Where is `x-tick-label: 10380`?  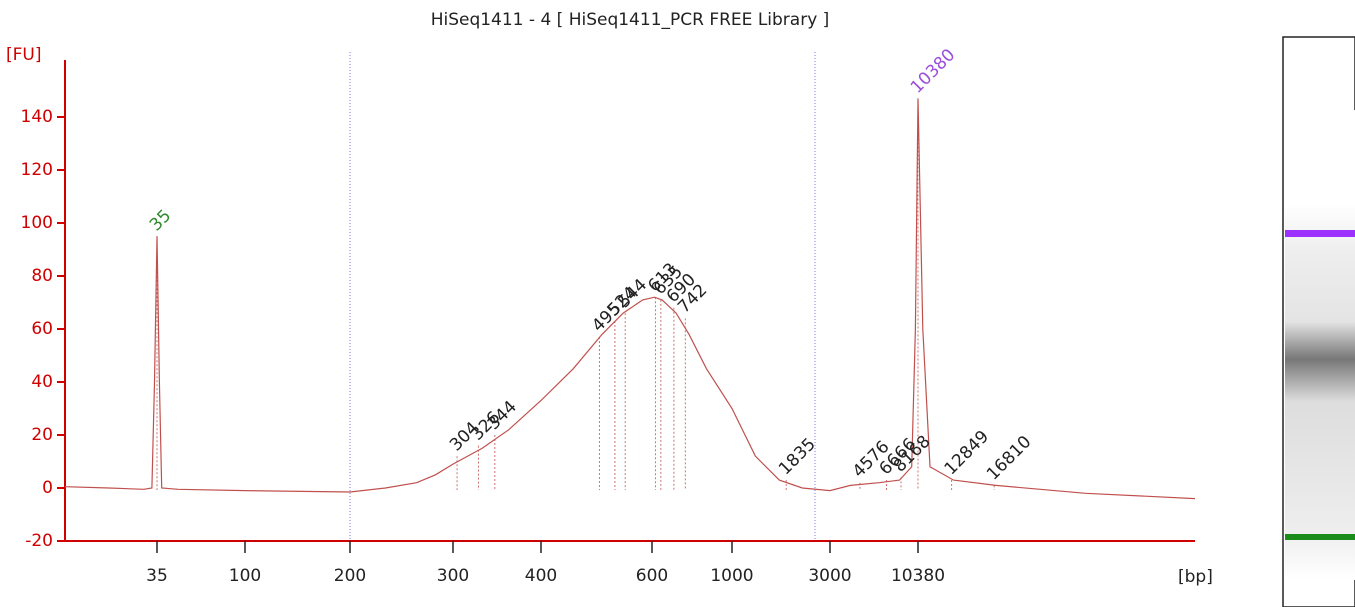
x-tick-label: 10380 is located at coordinates (918, 576).